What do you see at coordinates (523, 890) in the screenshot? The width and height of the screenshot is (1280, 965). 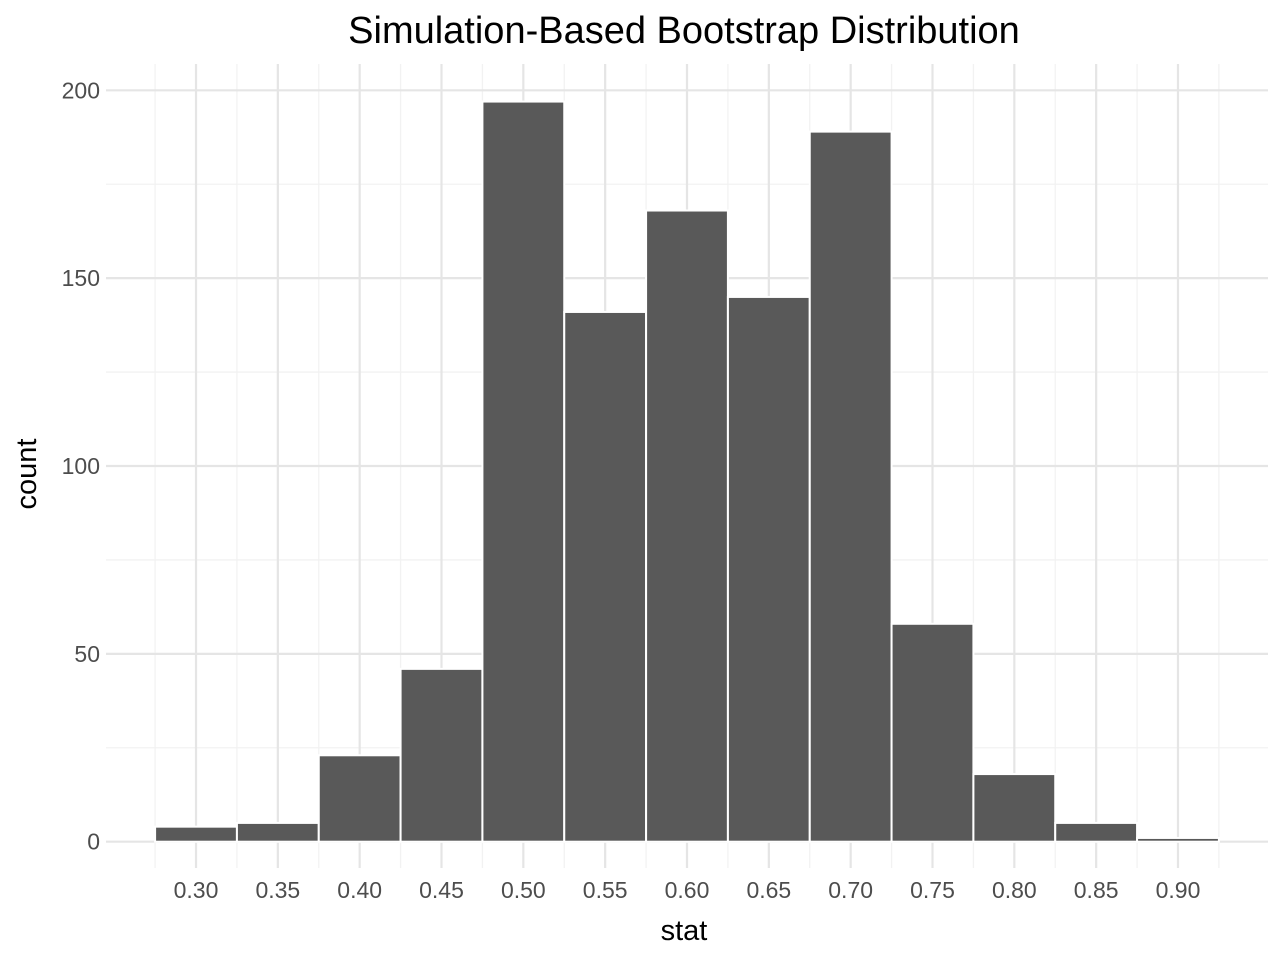 I see `x-tick-label: 0.50` at bounding box center [523, 890].